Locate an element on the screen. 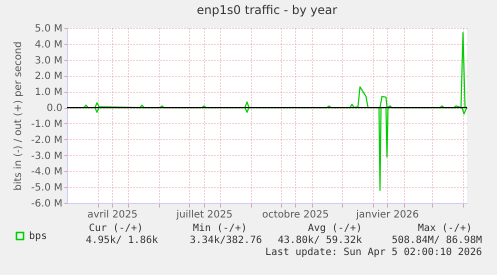  text: Min (-/+) is located at coordinates (219, 228).